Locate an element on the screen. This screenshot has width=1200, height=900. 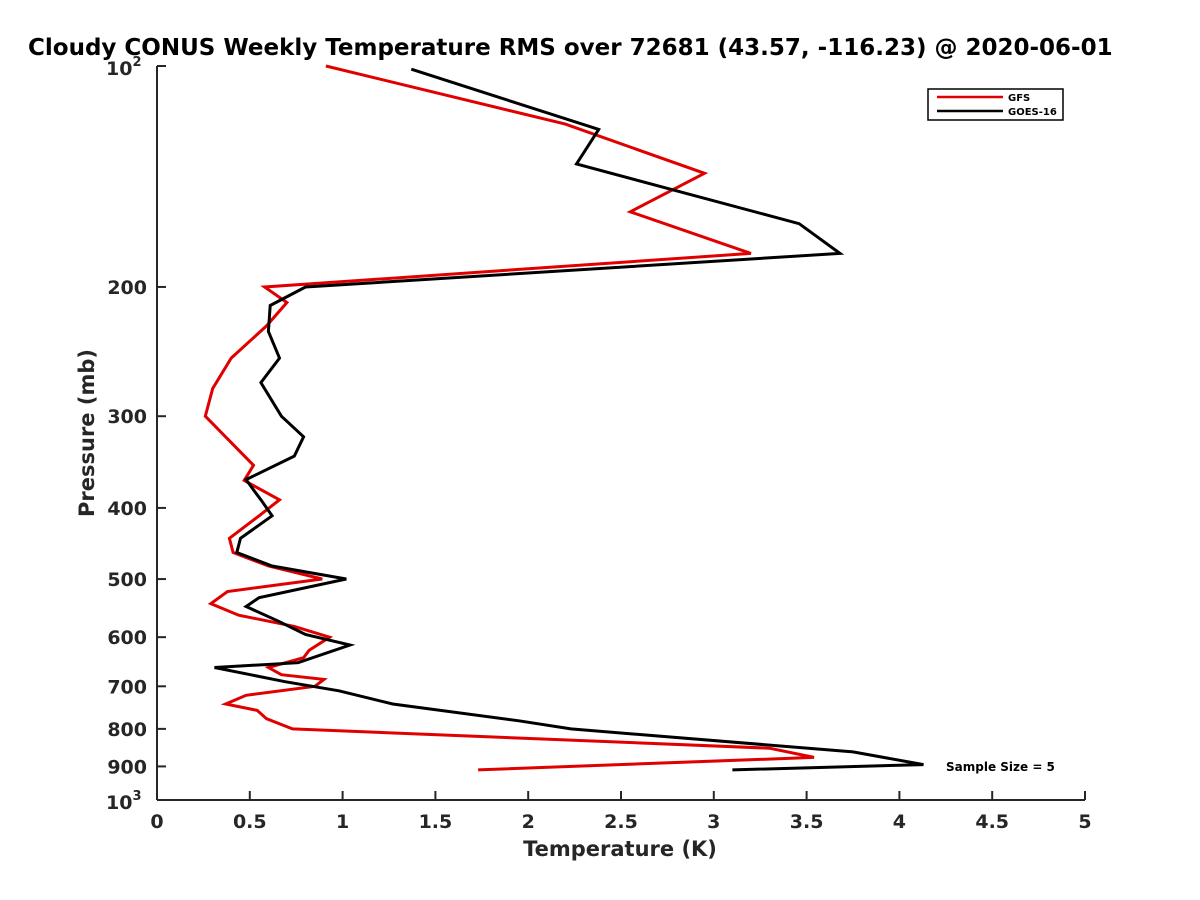
y-top-label: 102 is located at coordinates (124, 67).